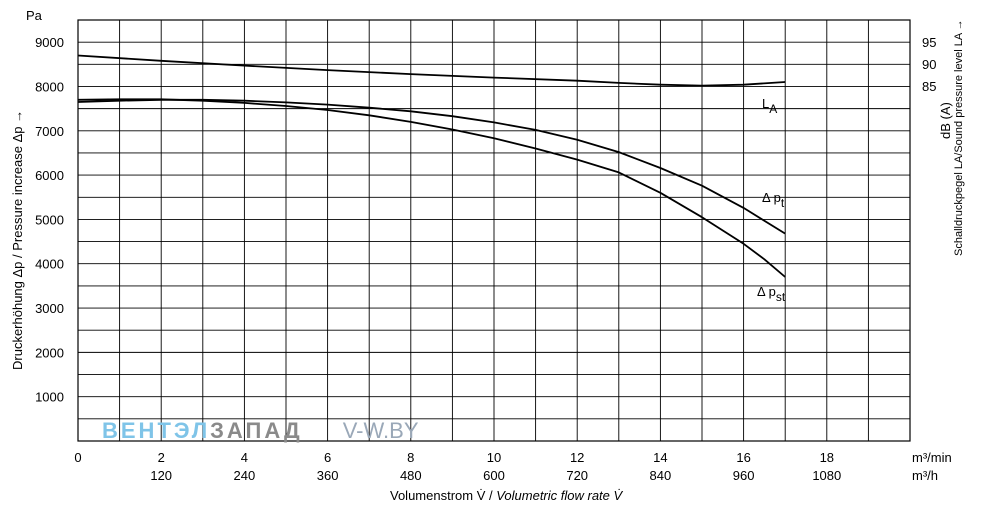 The width and height of the screenshot is (995, 509). Describe the element at coordinates (743, 457) in the screenshot. I see `x-tick-label-m3min: 16` at that location.